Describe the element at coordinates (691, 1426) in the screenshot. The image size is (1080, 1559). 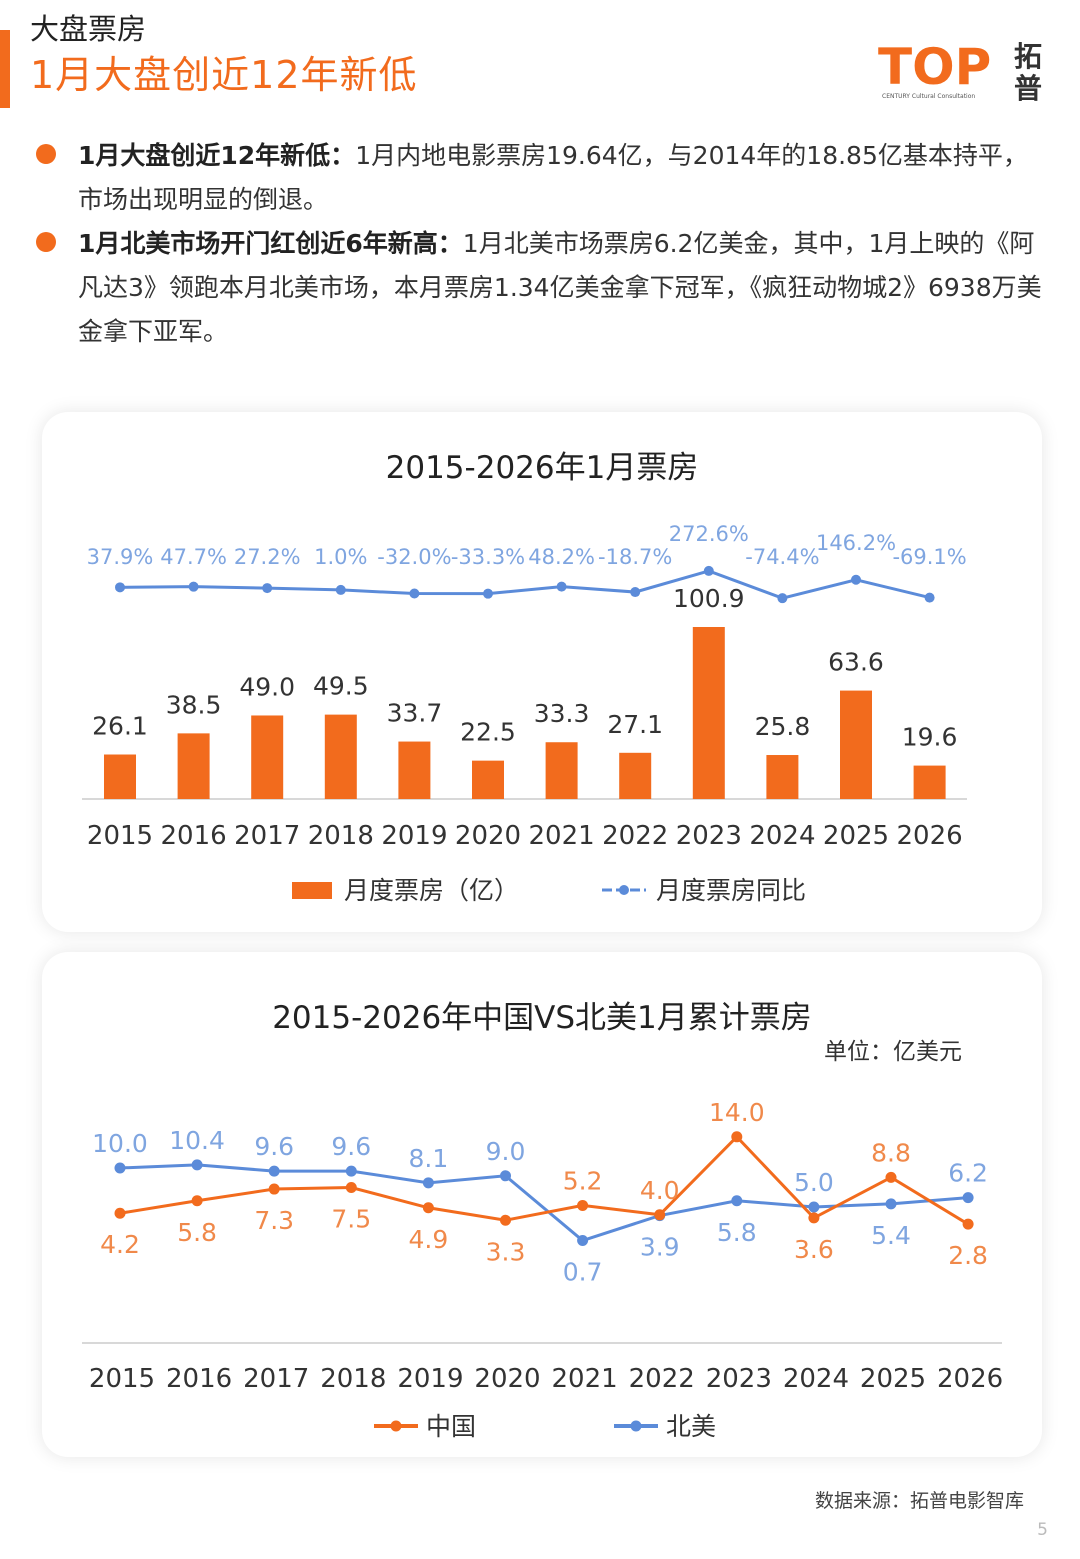
I see `legend-label: 北美` at that location.